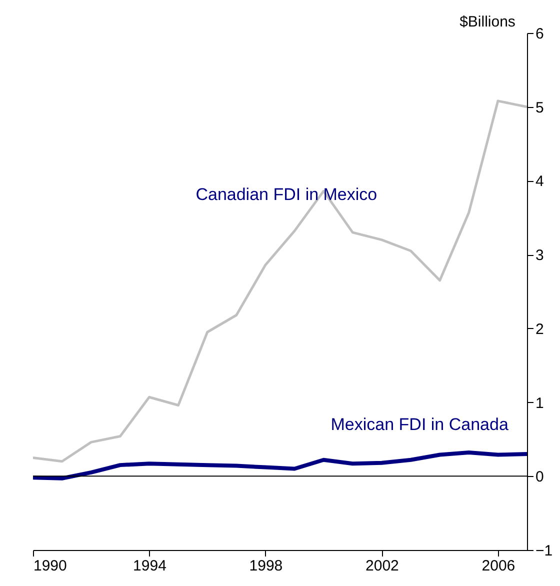  Describe the element at coordinates (382, 566) in the screenshot. I see `x-tick-label: 2002` at that location.